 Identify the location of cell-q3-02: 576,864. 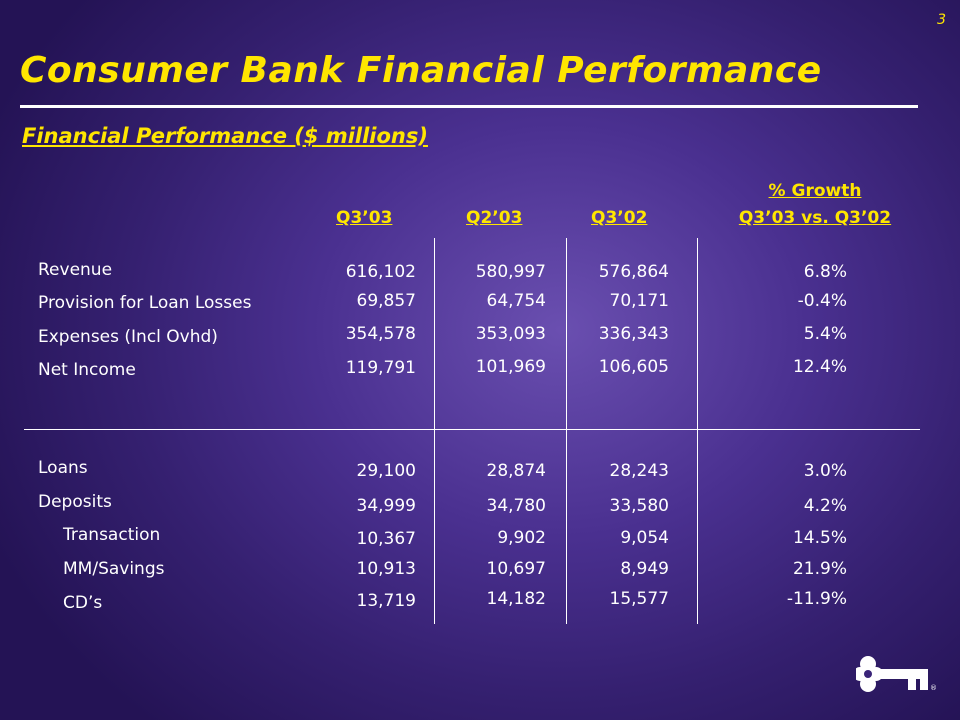
(633, 272).